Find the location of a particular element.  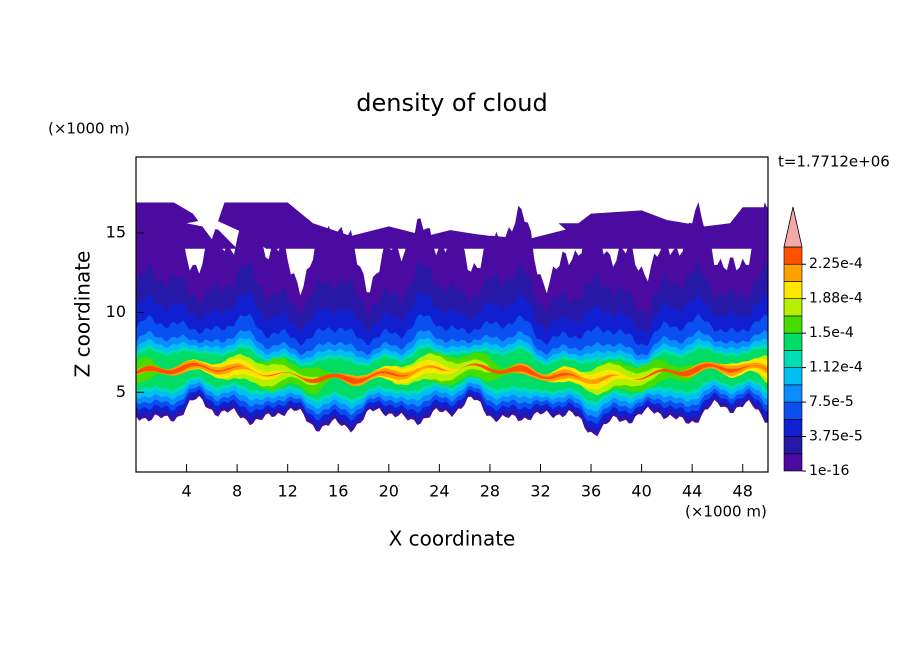

x-tick-label: 8 is located at coordinates (237, 491).